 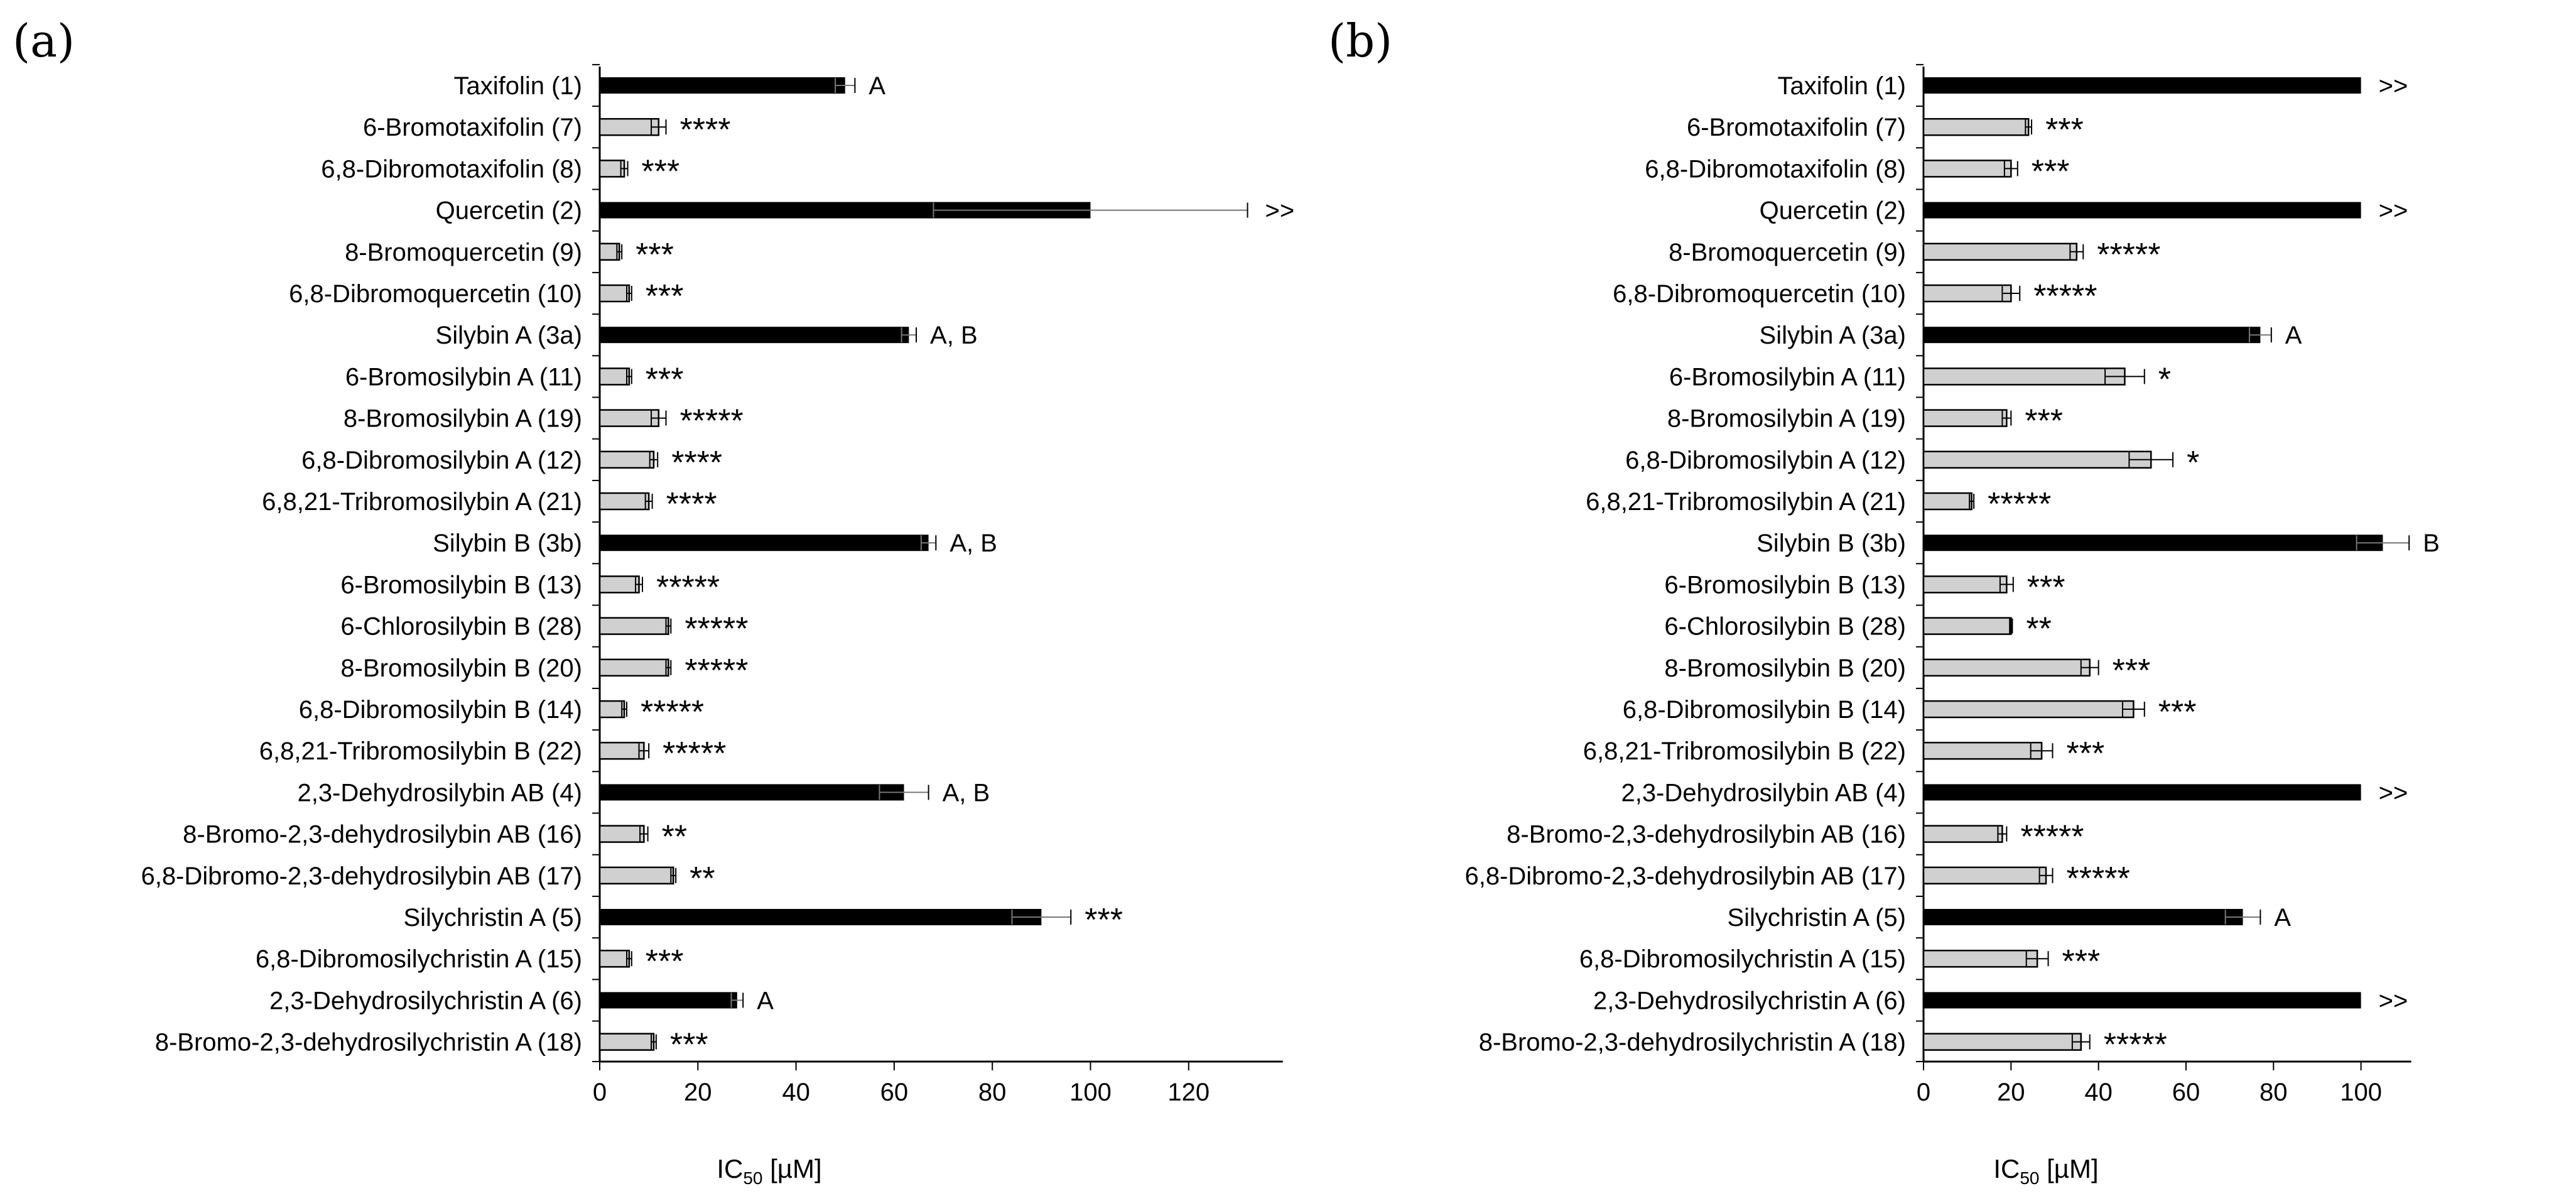 I want to click on category-label: 6,8-Dibromoquercetin (10), so click(x=1759, y=294).